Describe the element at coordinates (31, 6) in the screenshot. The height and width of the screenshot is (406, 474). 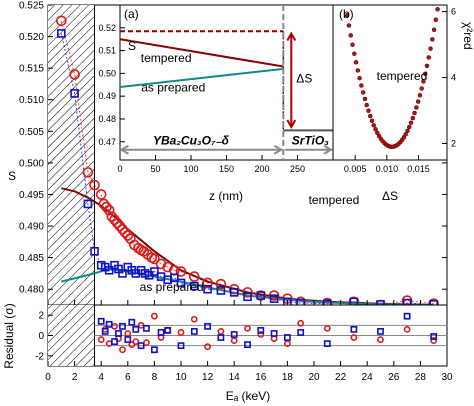
I see `main-y-tick-label: 0.525` at that location.